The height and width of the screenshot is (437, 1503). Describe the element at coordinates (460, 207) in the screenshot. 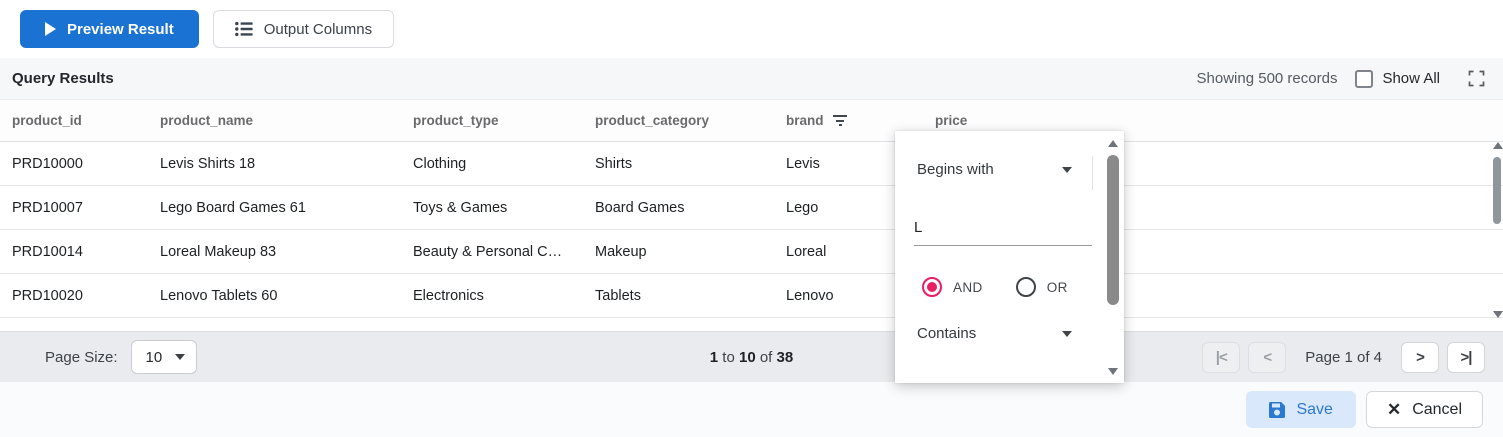

I see `table-cell: Toys & Games` at that location.